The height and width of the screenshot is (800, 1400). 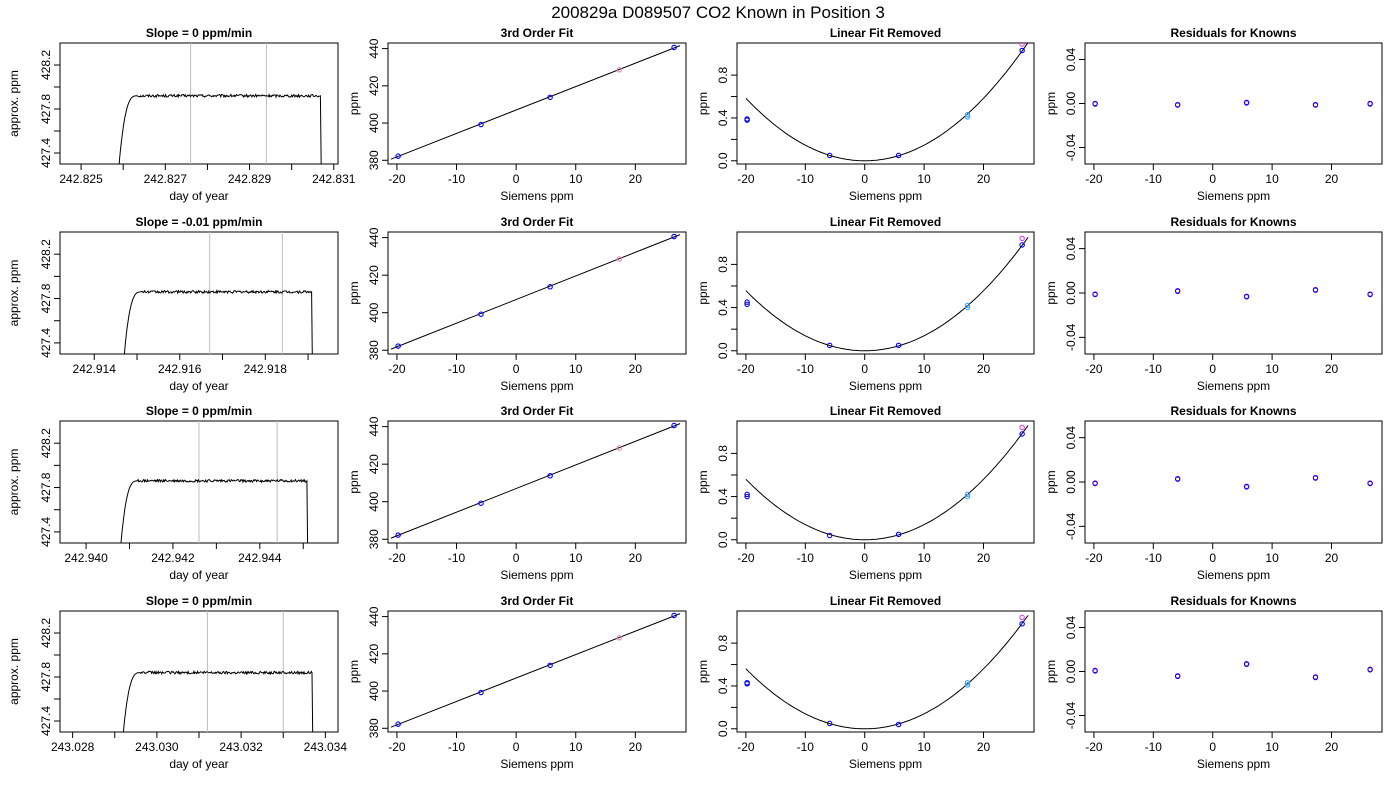 I want to click on y-tick-label: 0.00, so click(x=1071, y=293).